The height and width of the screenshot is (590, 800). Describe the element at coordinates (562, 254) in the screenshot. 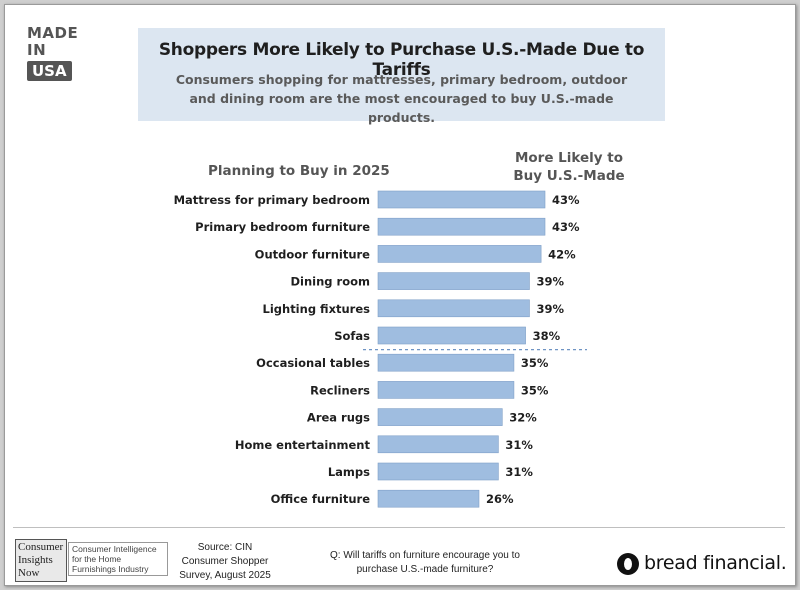

I see `value-label-2: 42%` at that location.